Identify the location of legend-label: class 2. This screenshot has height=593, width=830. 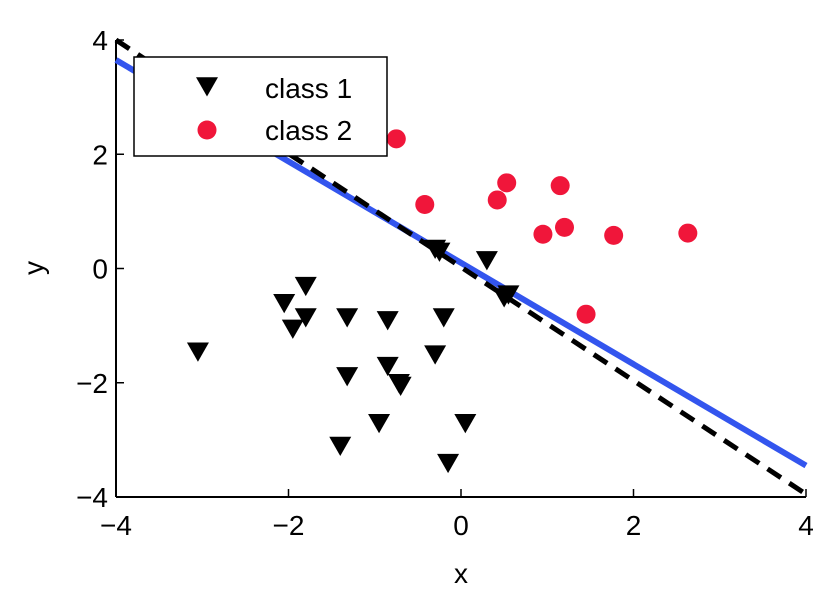
(308, 130).